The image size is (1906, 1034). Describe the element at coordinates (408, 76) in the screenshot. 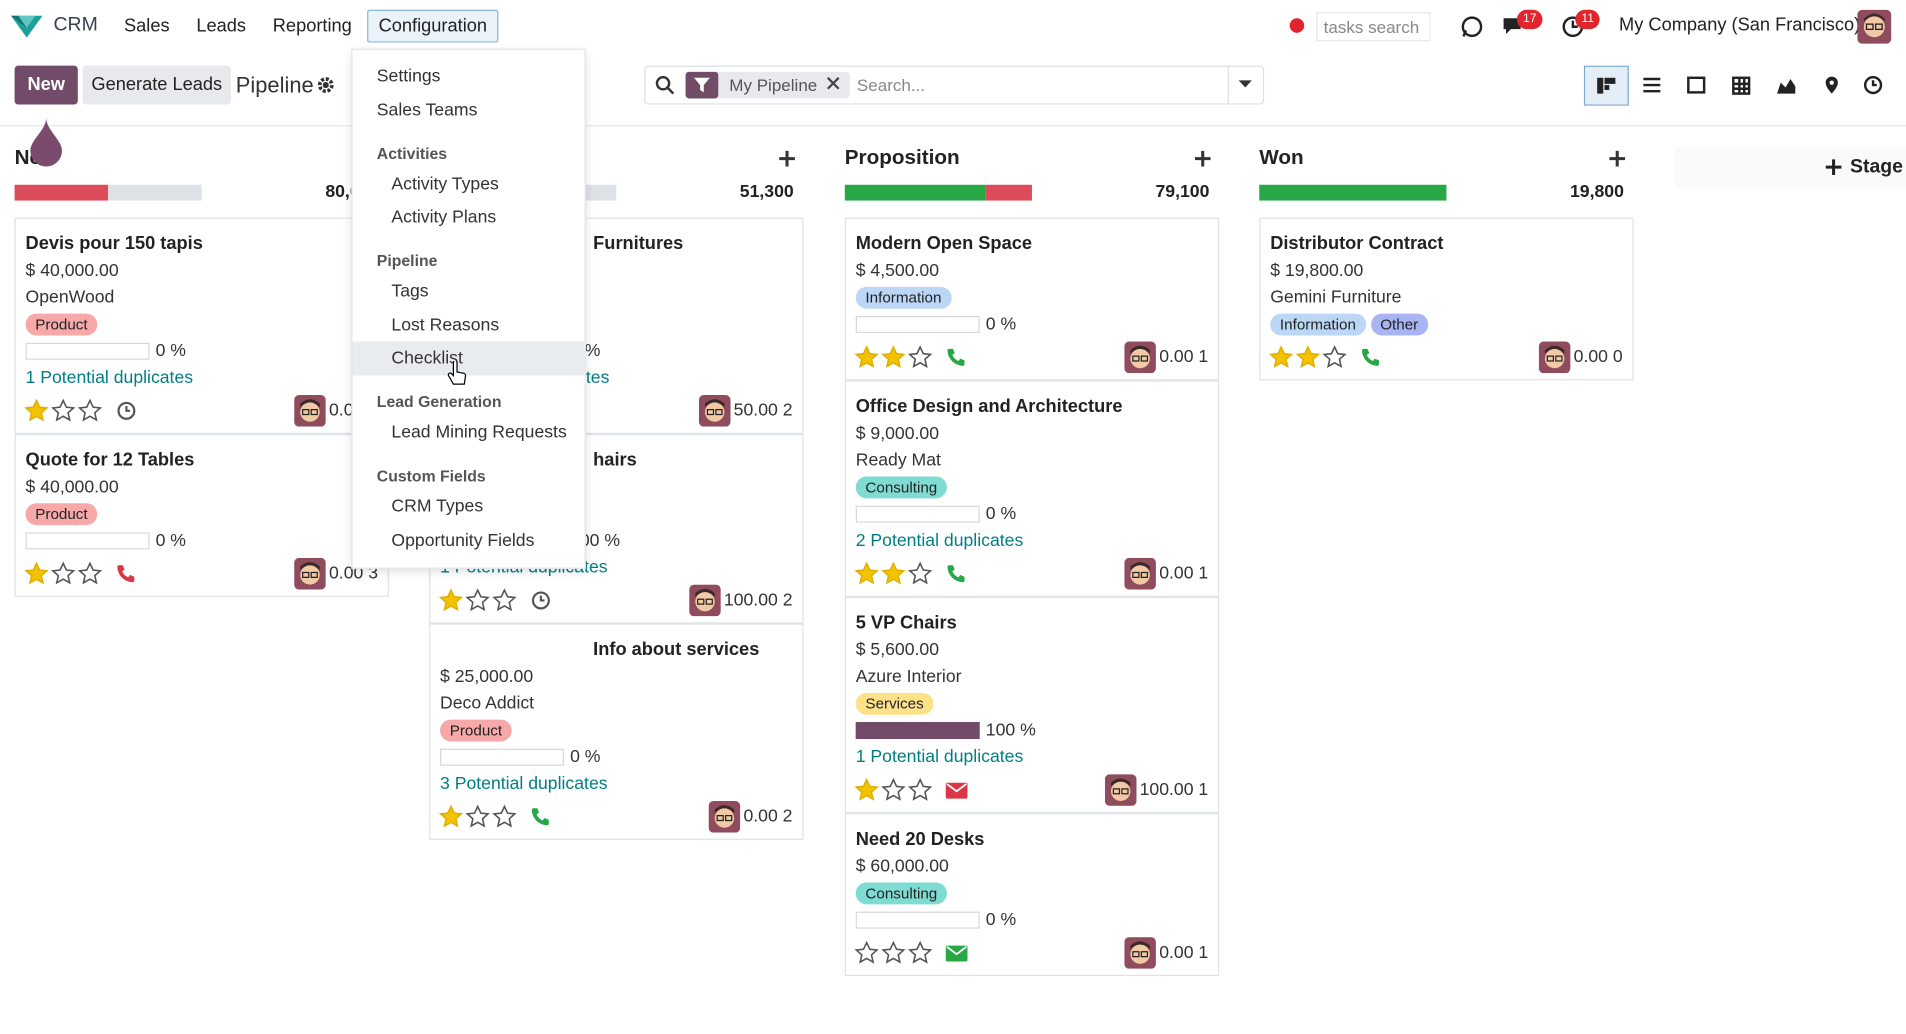

I see `dropdown-item: Settings` at that location.